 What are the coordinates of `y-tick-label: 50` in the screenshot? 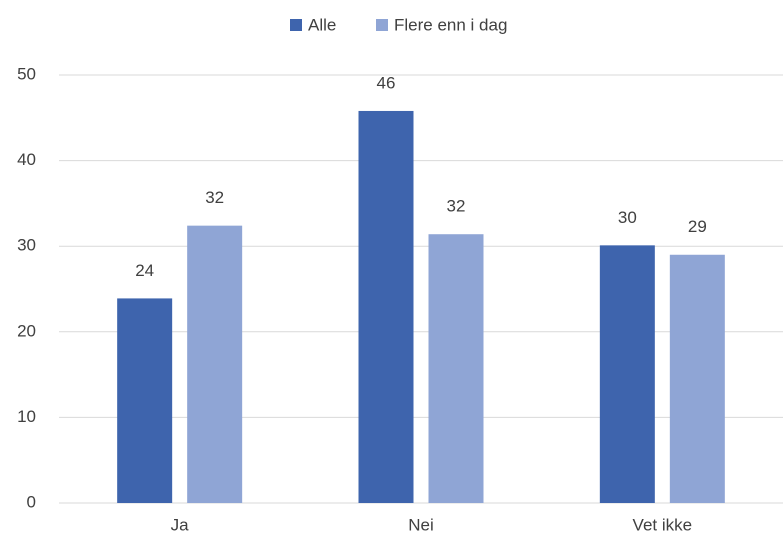 It's located at (26, 73).